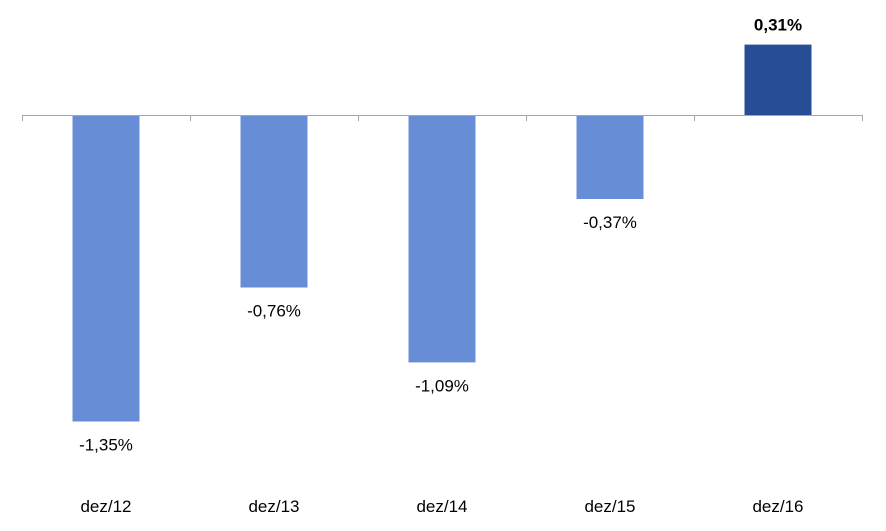 This screenshot has width=886, height=531. Describe the element at coordinates (105, 506) in the screenshot. I see `category-label-dez-12: dez/12` at that location.